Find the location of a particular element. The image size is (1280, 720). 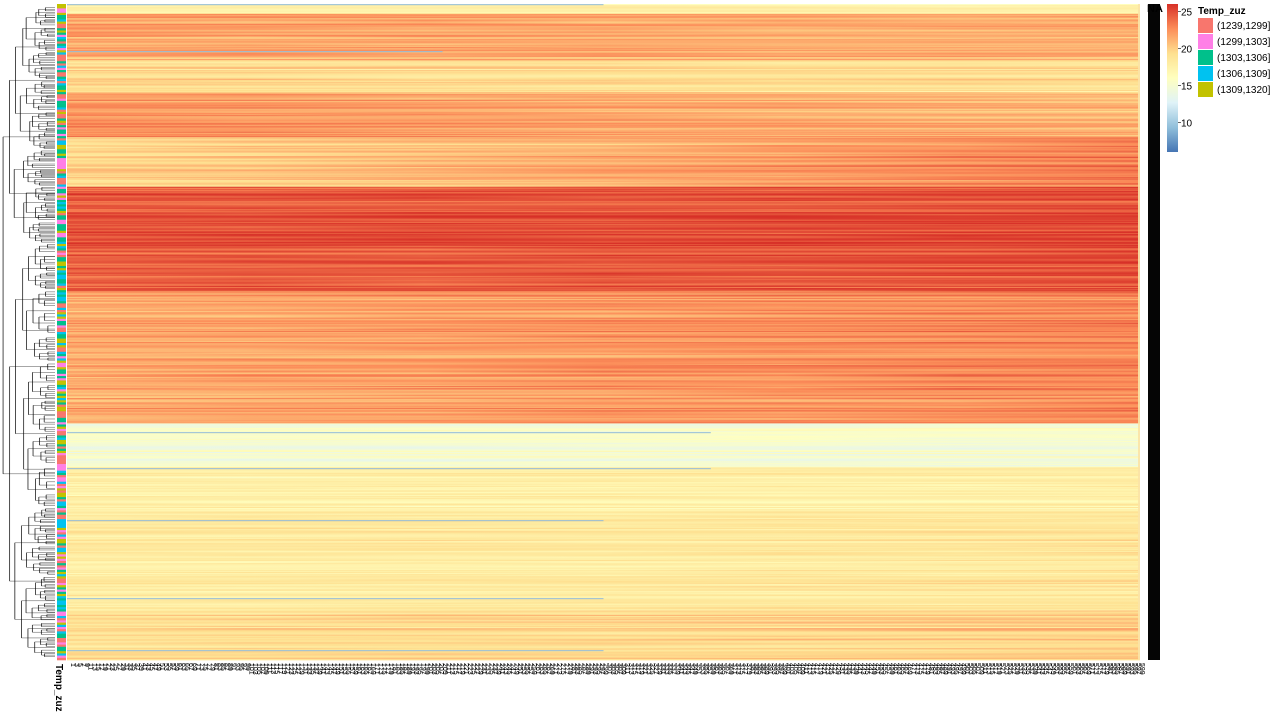

annotation-legend-title: Temp_zuz is located at coordinates (1222, 11).